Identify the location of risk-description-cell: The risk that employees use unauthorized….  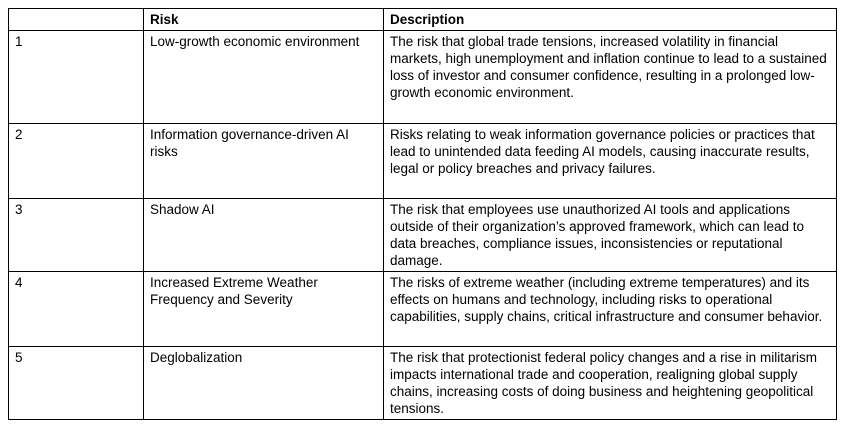
(610, 235).